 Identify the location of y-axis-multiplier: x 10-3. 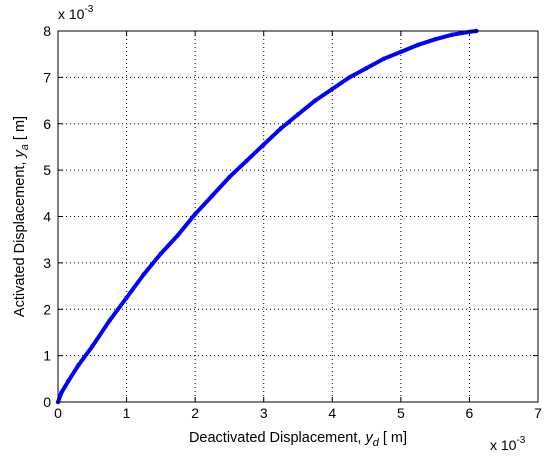
(76, 13).